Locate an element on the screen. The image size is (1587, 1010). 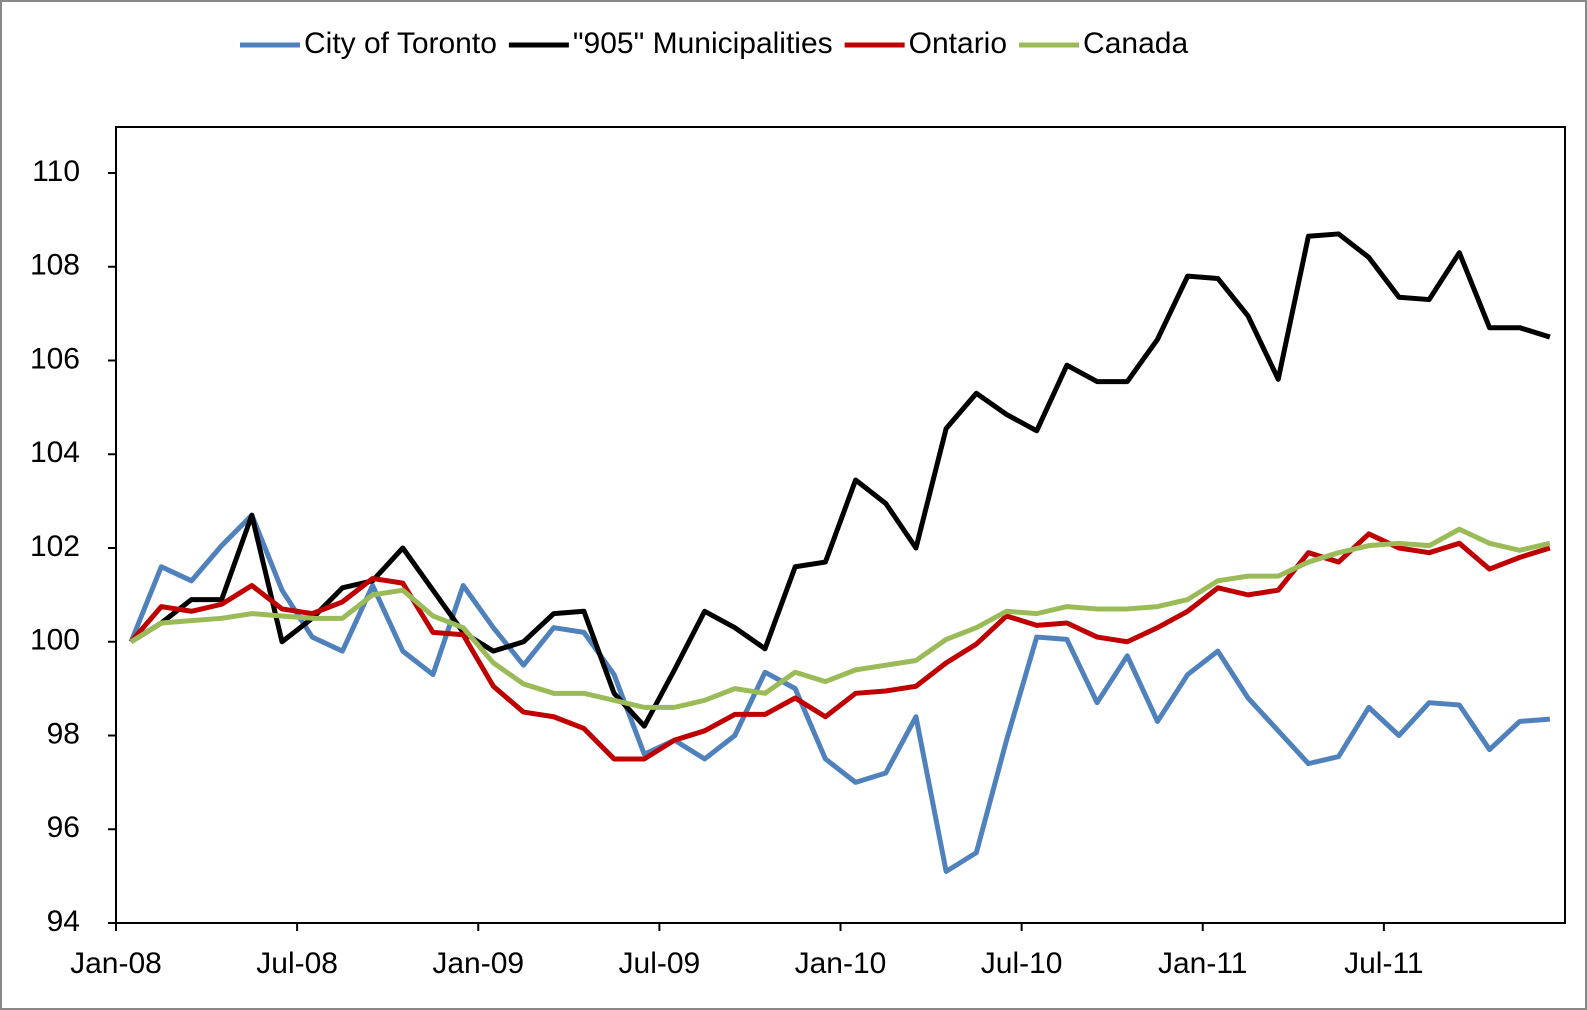
x-tick-label: Jul-08 is located at coordinates (297, 963).